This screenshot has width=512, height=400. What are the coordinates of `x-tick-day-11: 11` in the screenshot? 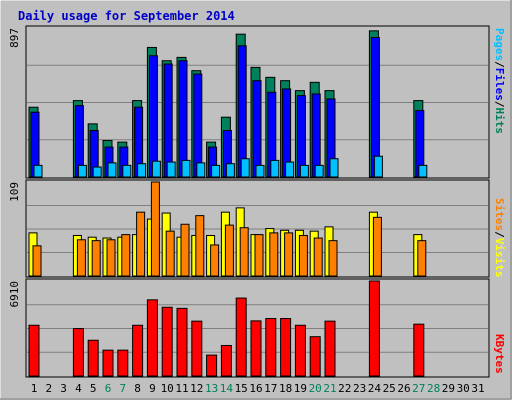 It's located at (181, 388).